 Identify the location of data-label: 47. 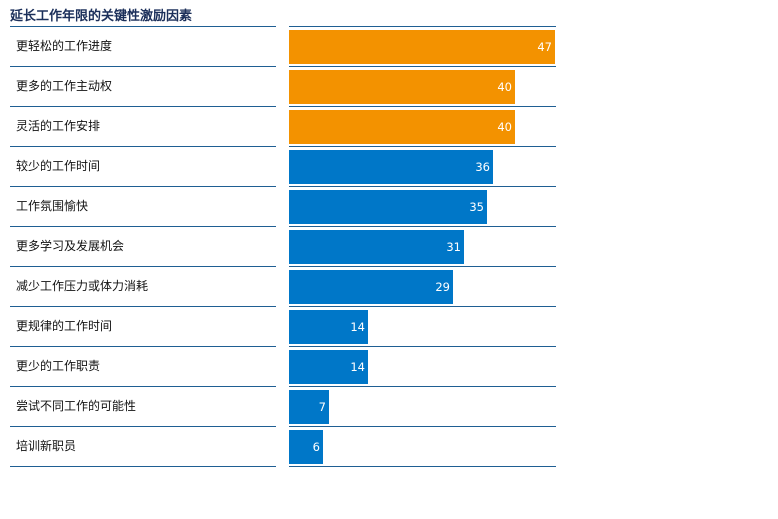
(544, 47).